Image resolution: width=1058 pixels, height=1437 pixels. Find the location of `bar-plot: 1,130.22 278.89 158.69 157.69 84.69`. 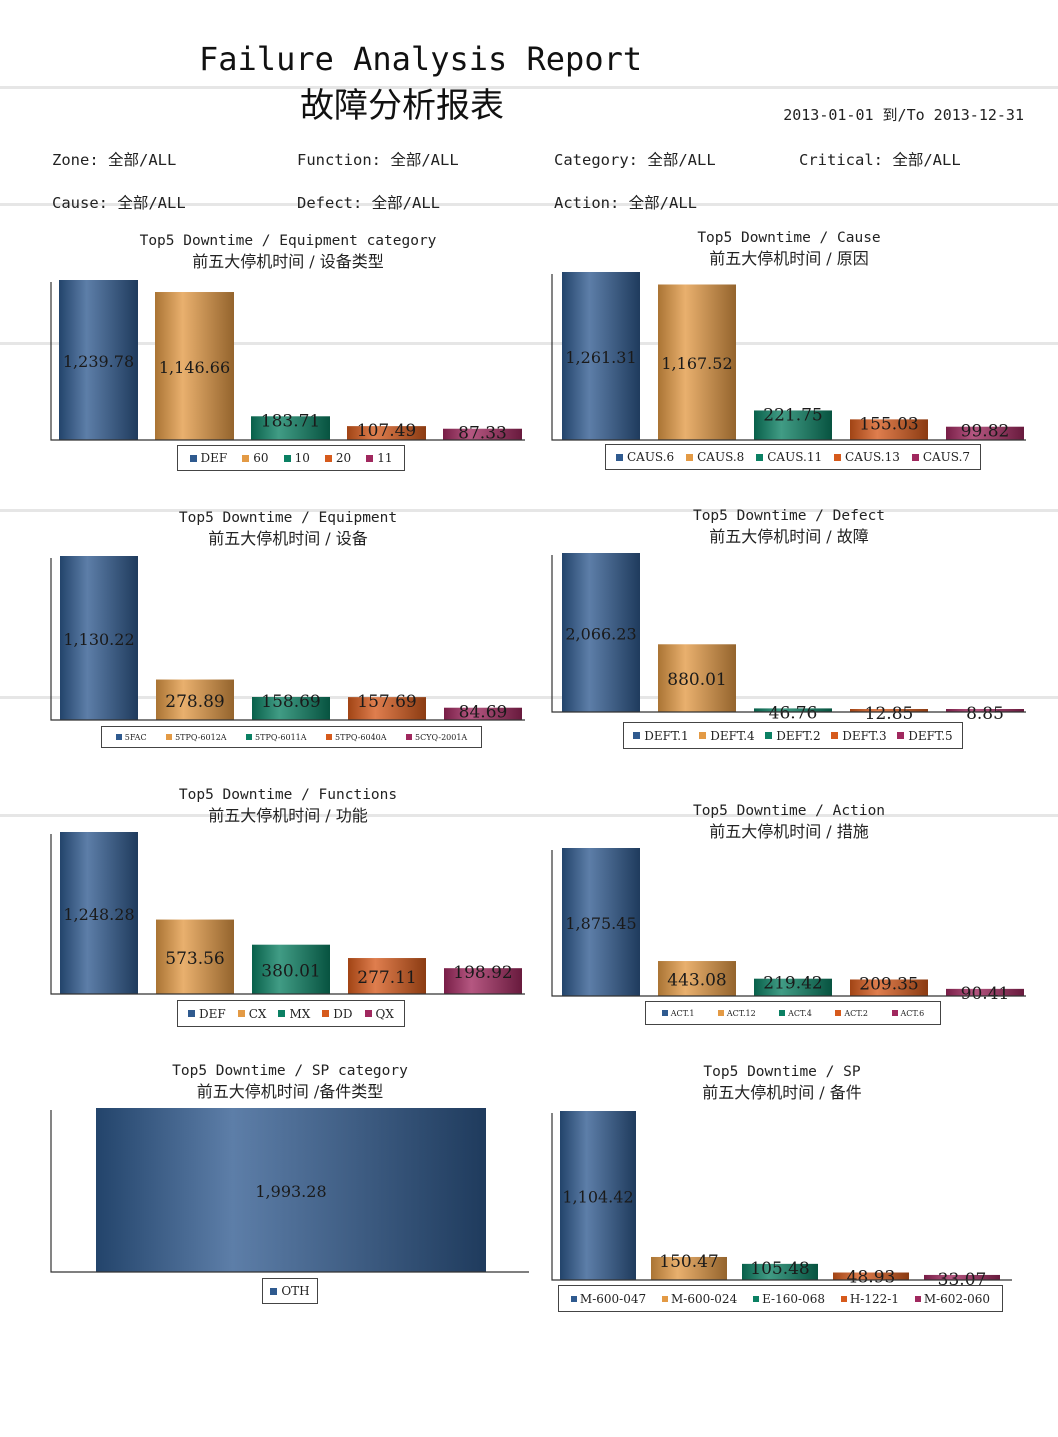

bar-plot: 1,130.22 278.89 158.69 157.69 84.69 is located at coordinates (287, 639).